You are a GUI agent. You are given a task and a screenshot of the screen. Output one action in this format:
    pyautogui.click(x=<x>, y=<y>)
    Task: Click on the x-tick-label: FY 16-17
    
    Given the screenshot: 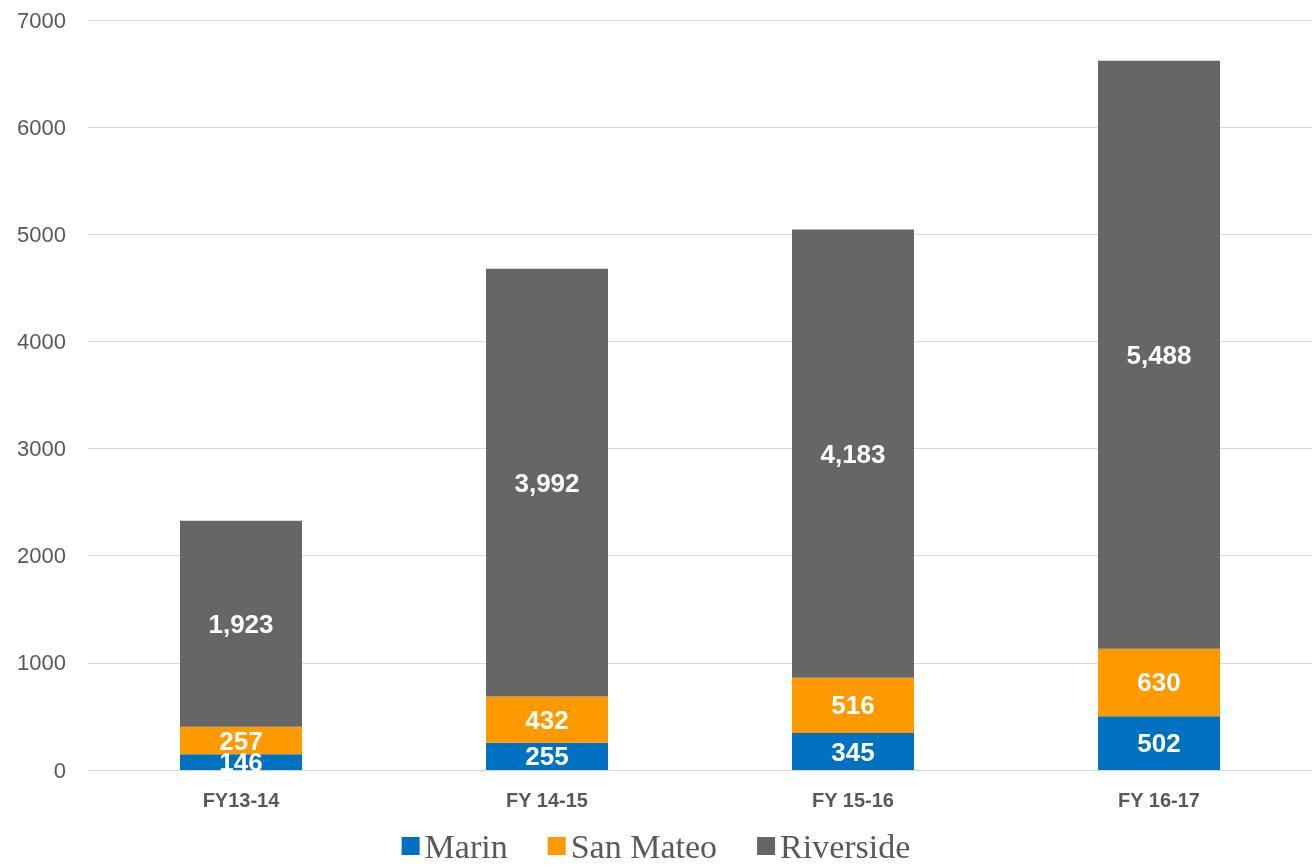 What is the action you would take?
    pyautogui.click(x=1159, y=800)
    